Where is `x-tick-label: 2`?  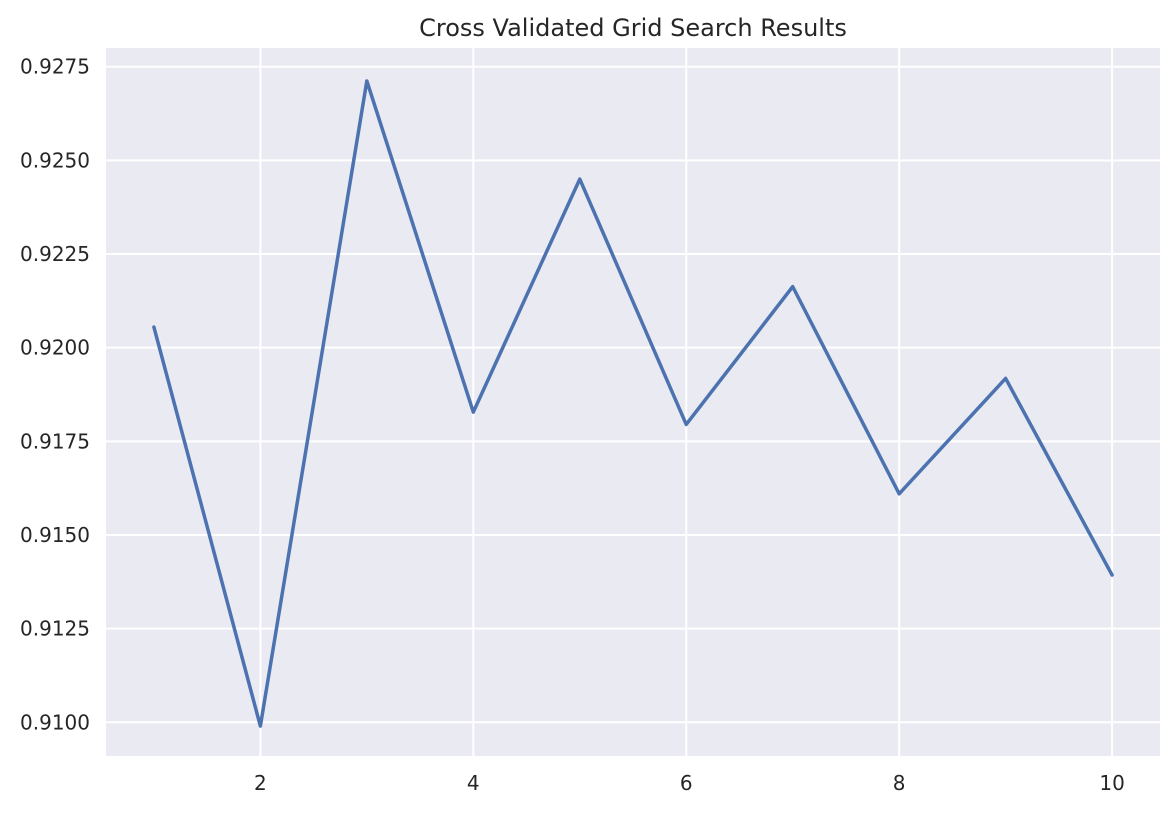
x-tick-label: 2 is located at coordinates (260, 783).